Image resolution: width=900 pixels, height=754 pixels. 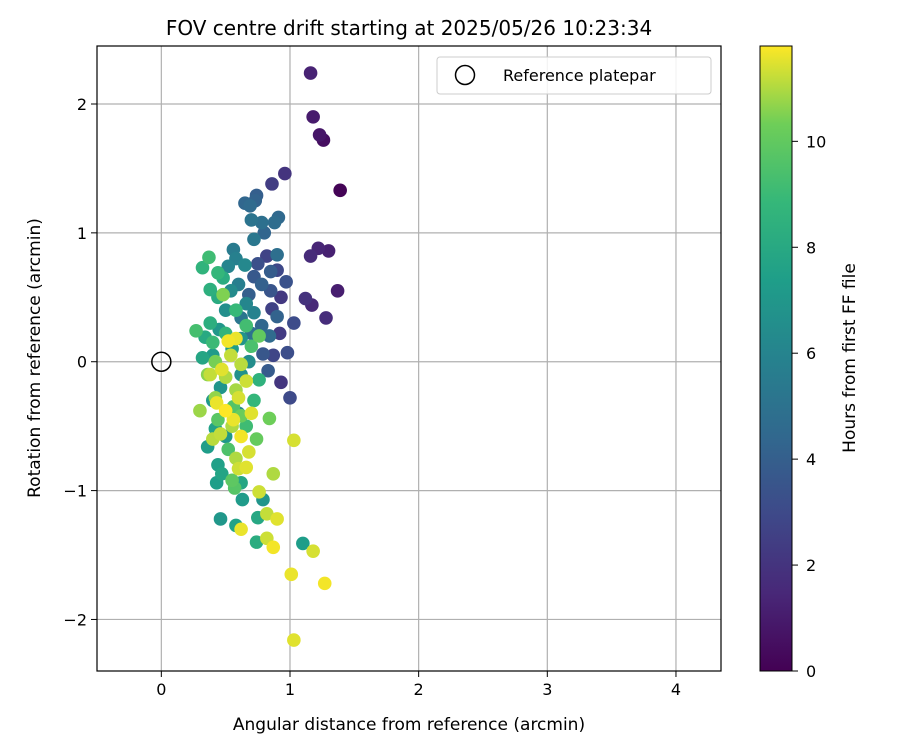 What do you see at coordinates (811, 671) in the screenshot?
I see `colorbar-tick-label: 0` at bounding box center [811, 671].